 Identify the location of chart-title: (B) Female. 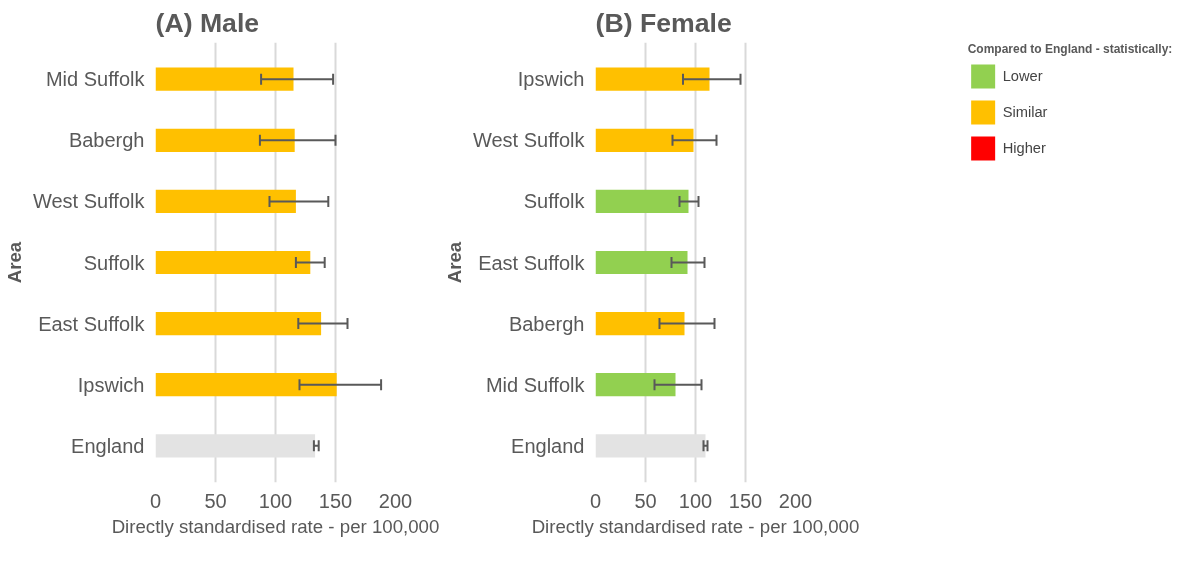
(663, 22).